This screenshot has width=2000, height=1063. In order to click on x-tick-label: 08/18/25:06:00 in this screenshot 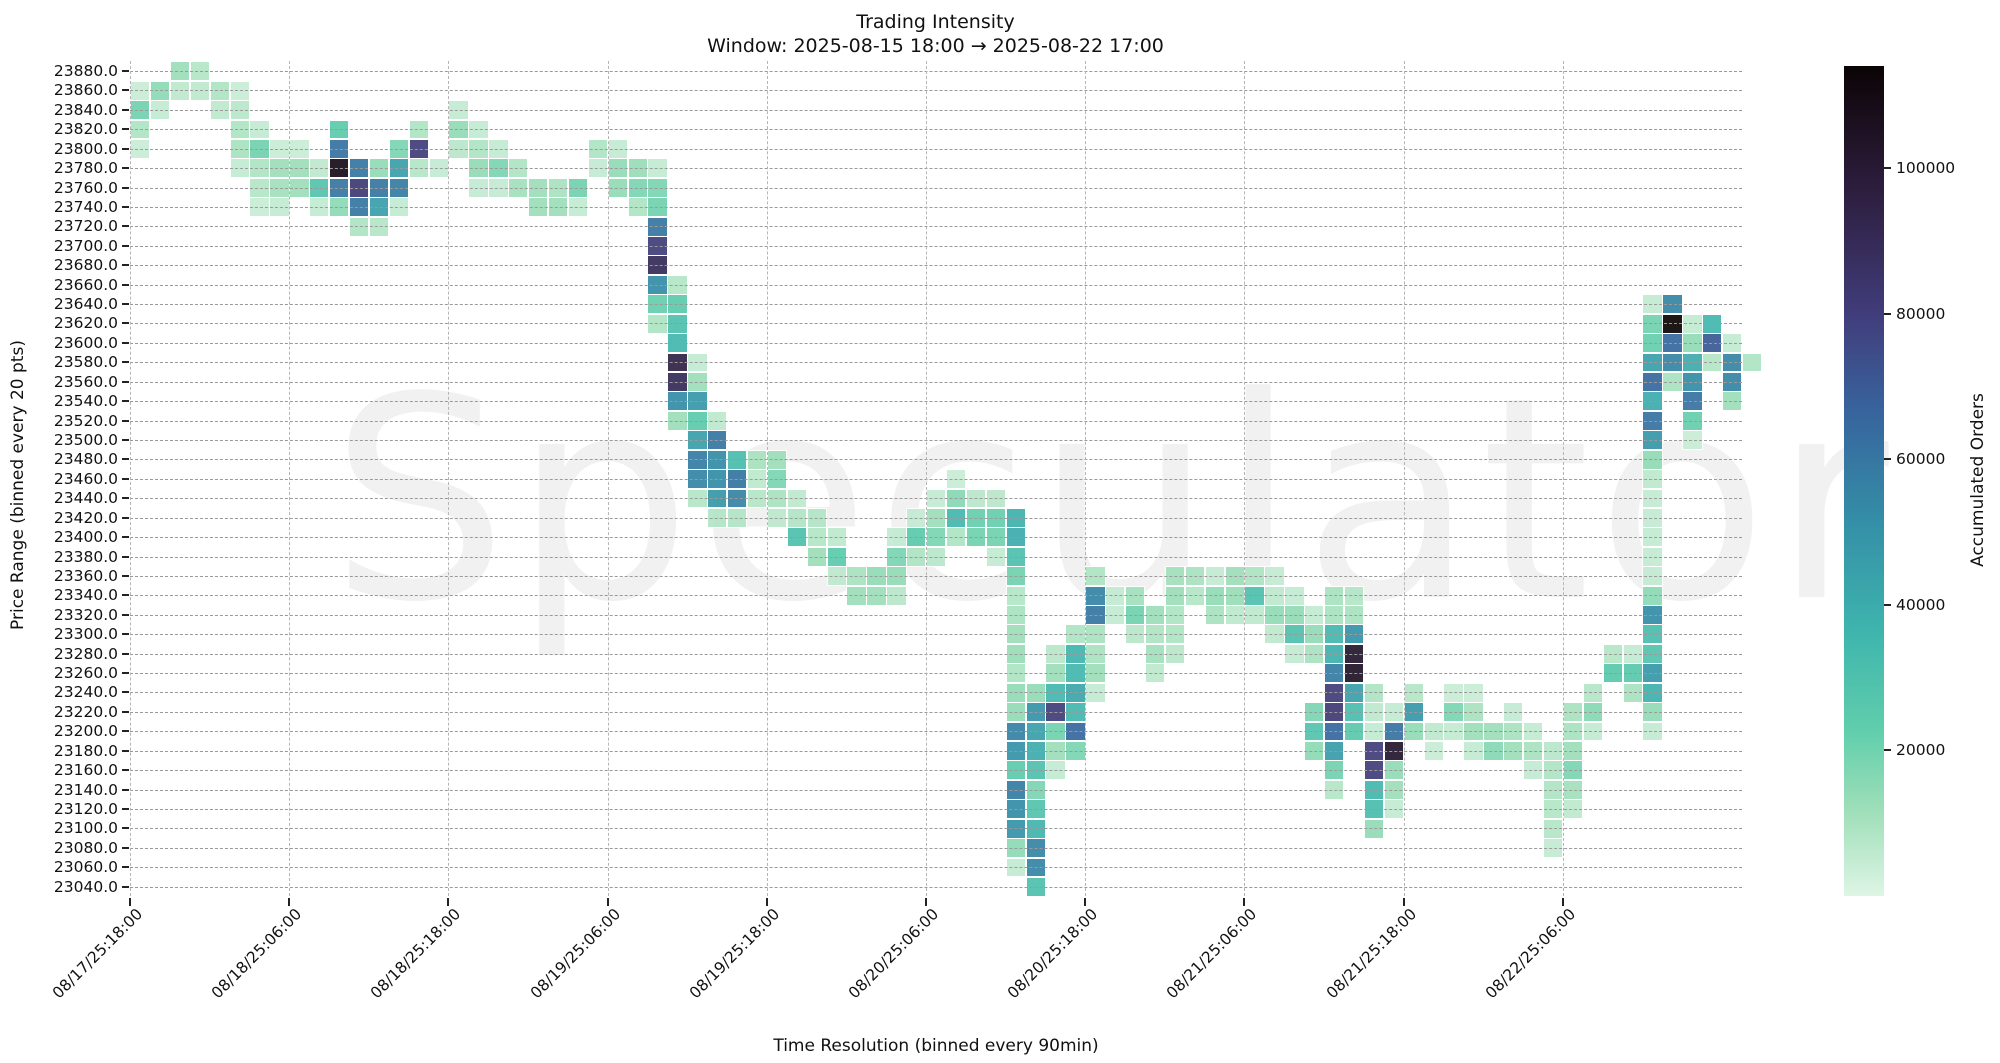, I will do `click(257, 954)`.